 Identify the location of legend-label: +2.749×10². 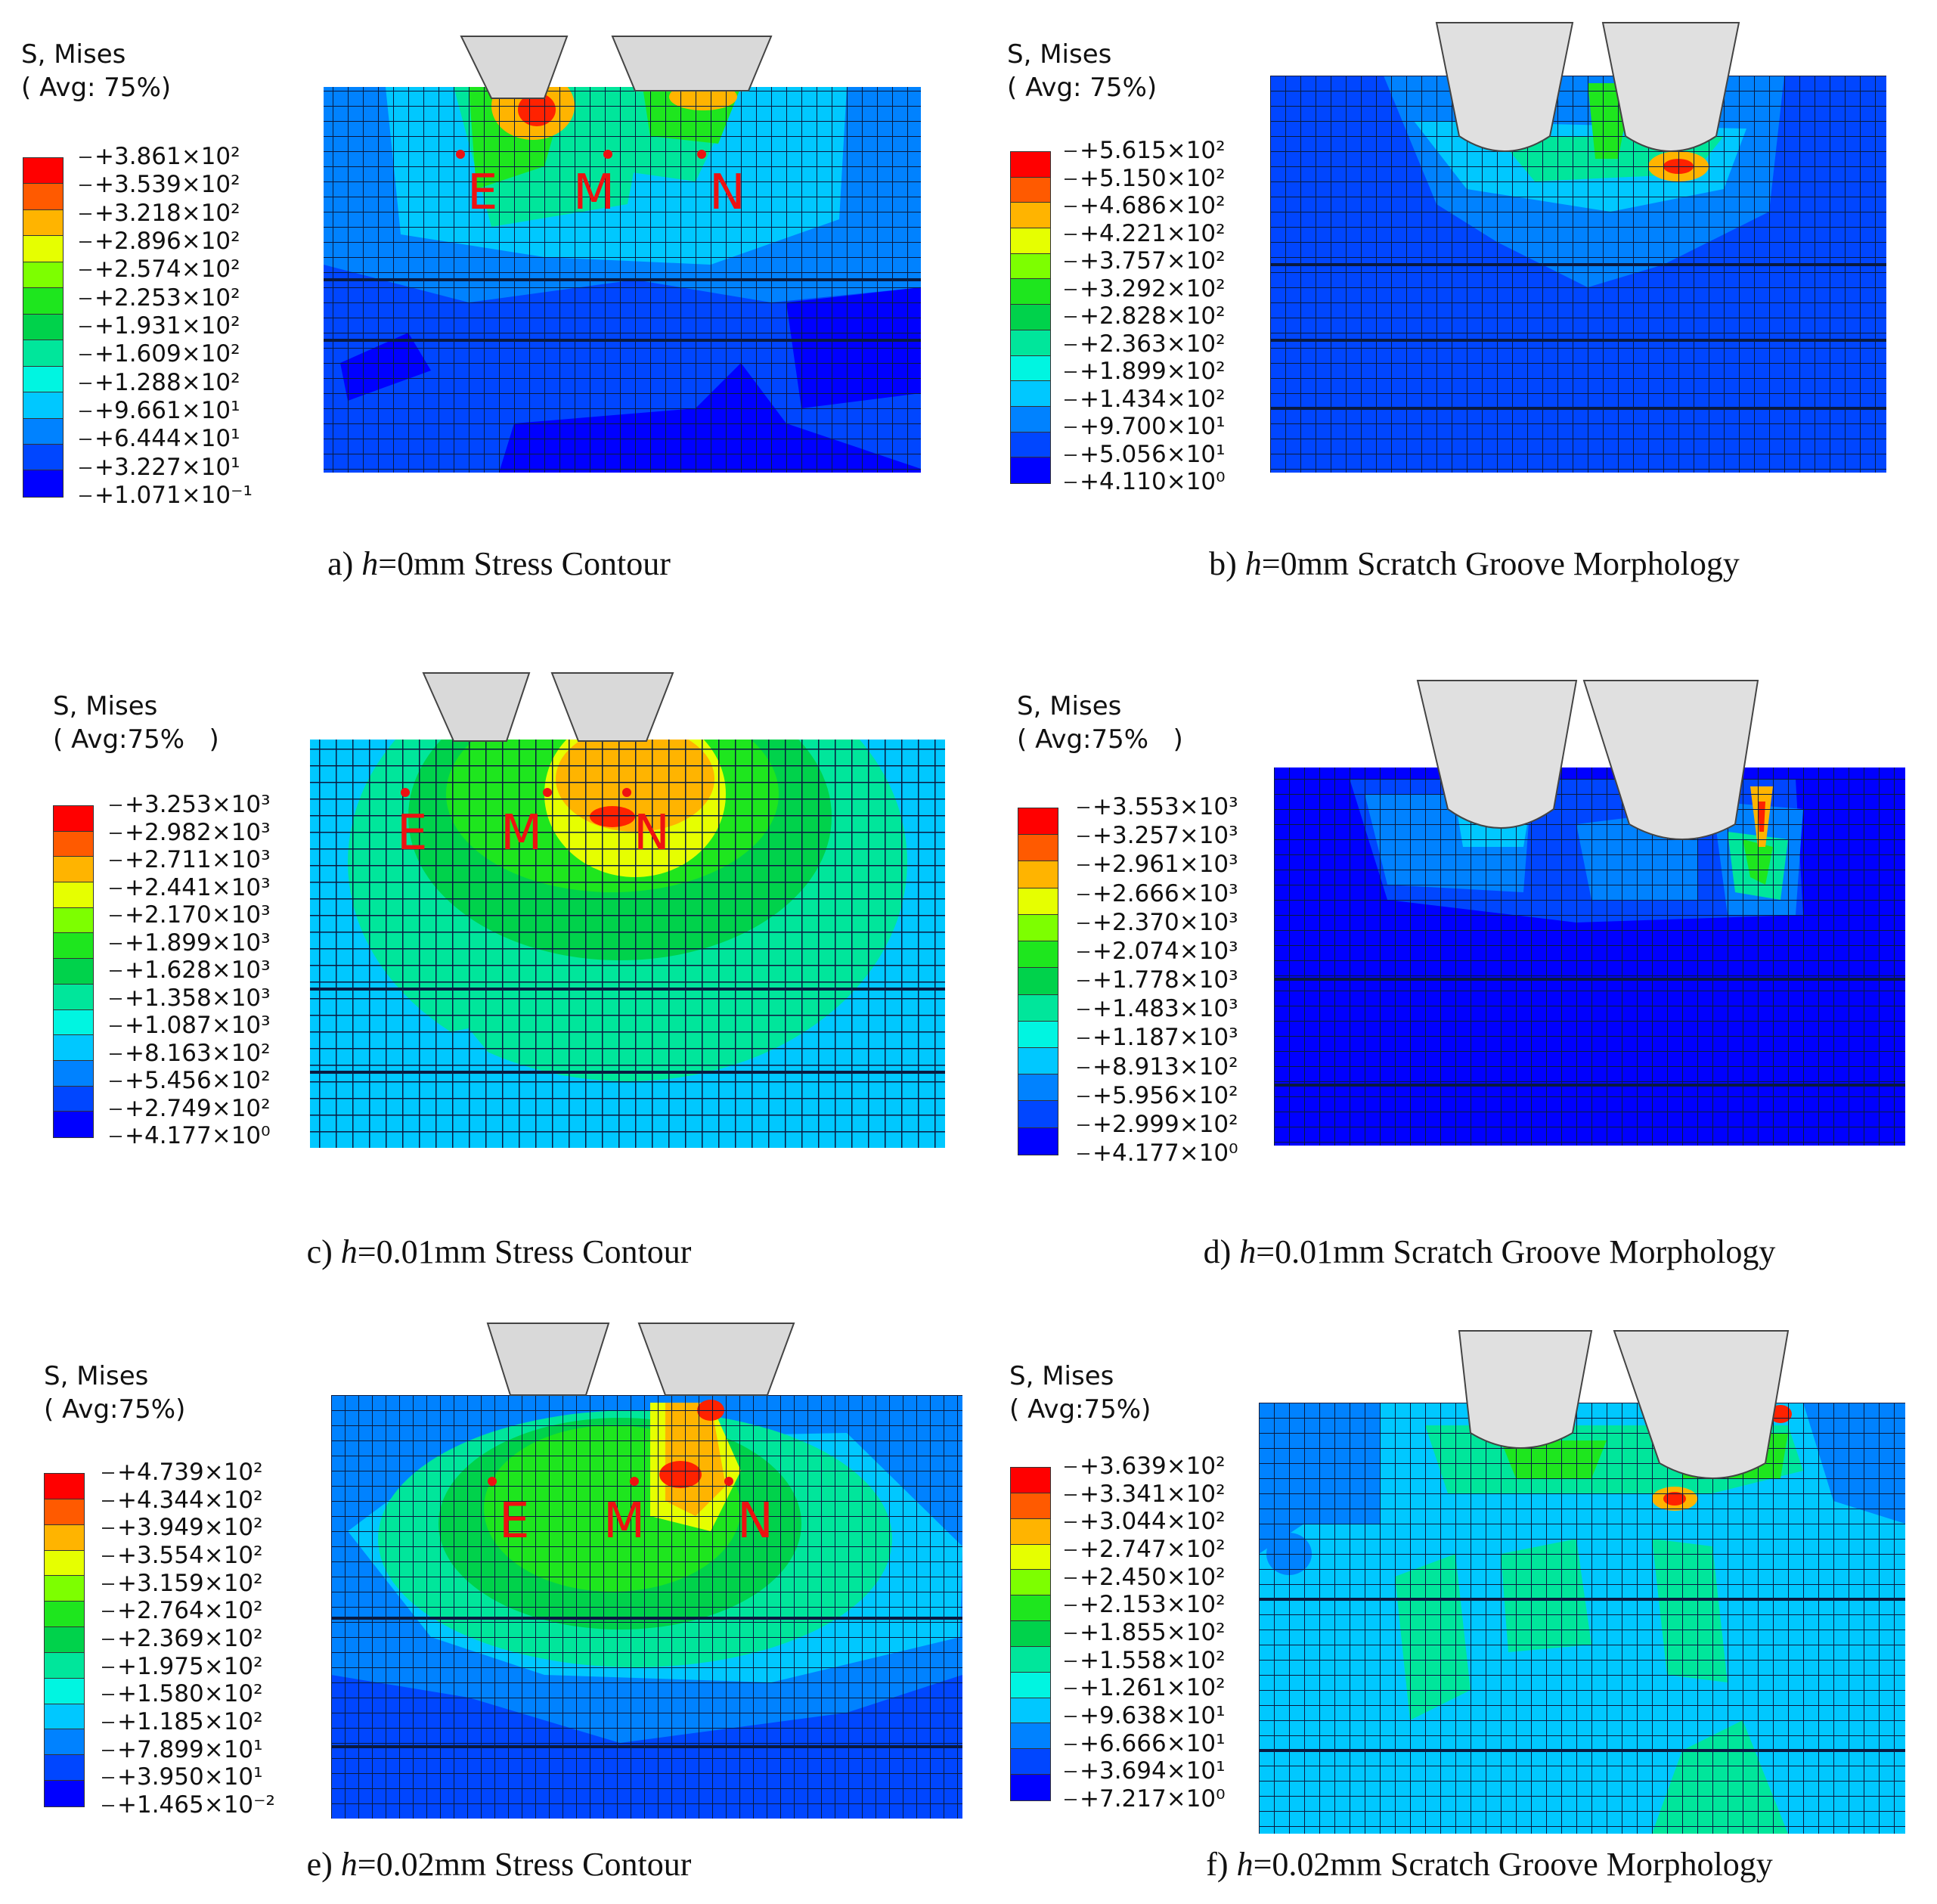
(190, 1108).